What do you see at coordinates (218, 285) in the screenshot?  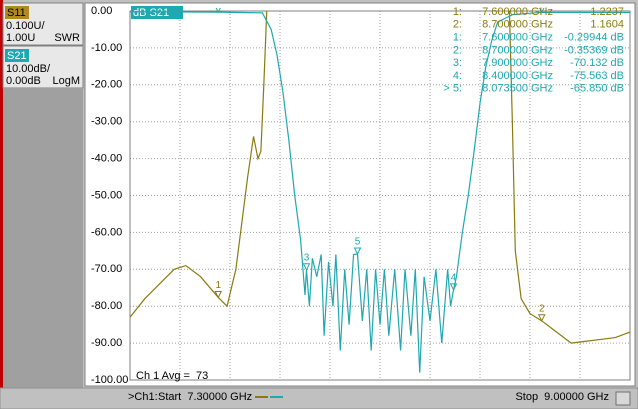 I see `marker-tag: 1` at bounding box center [218, 285].